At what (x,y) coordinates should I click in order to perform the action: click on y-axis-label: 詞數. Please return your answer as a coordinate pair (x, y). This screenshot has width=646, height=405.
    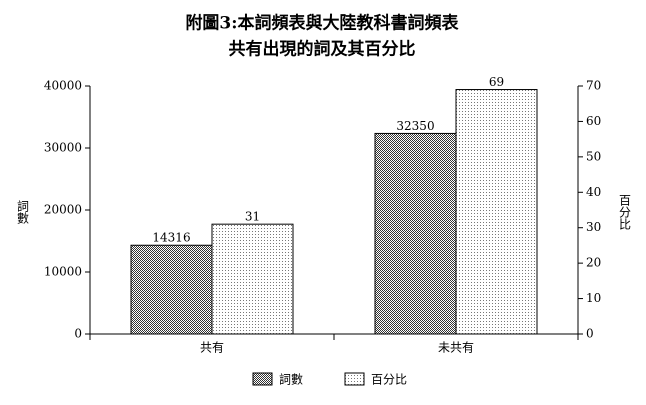
    Looking at the image, I should click on (23, 212).